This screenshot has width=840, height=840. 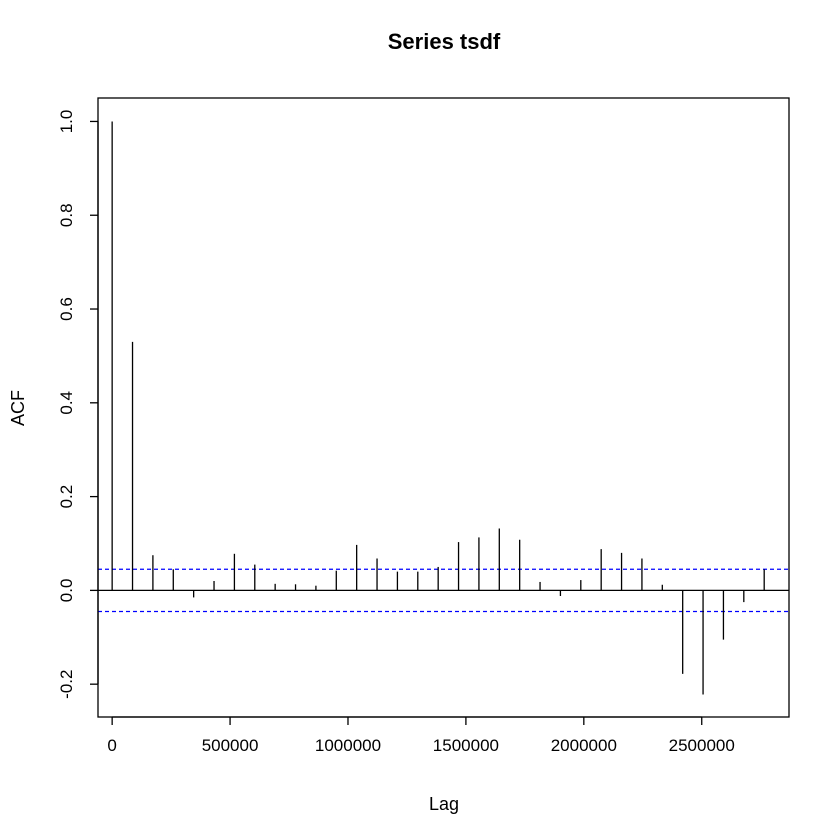 What do you see at coordinates (444, 804) in the screenshot?
I see `x-axis-label: Lag` at bounding box center [444, 804].